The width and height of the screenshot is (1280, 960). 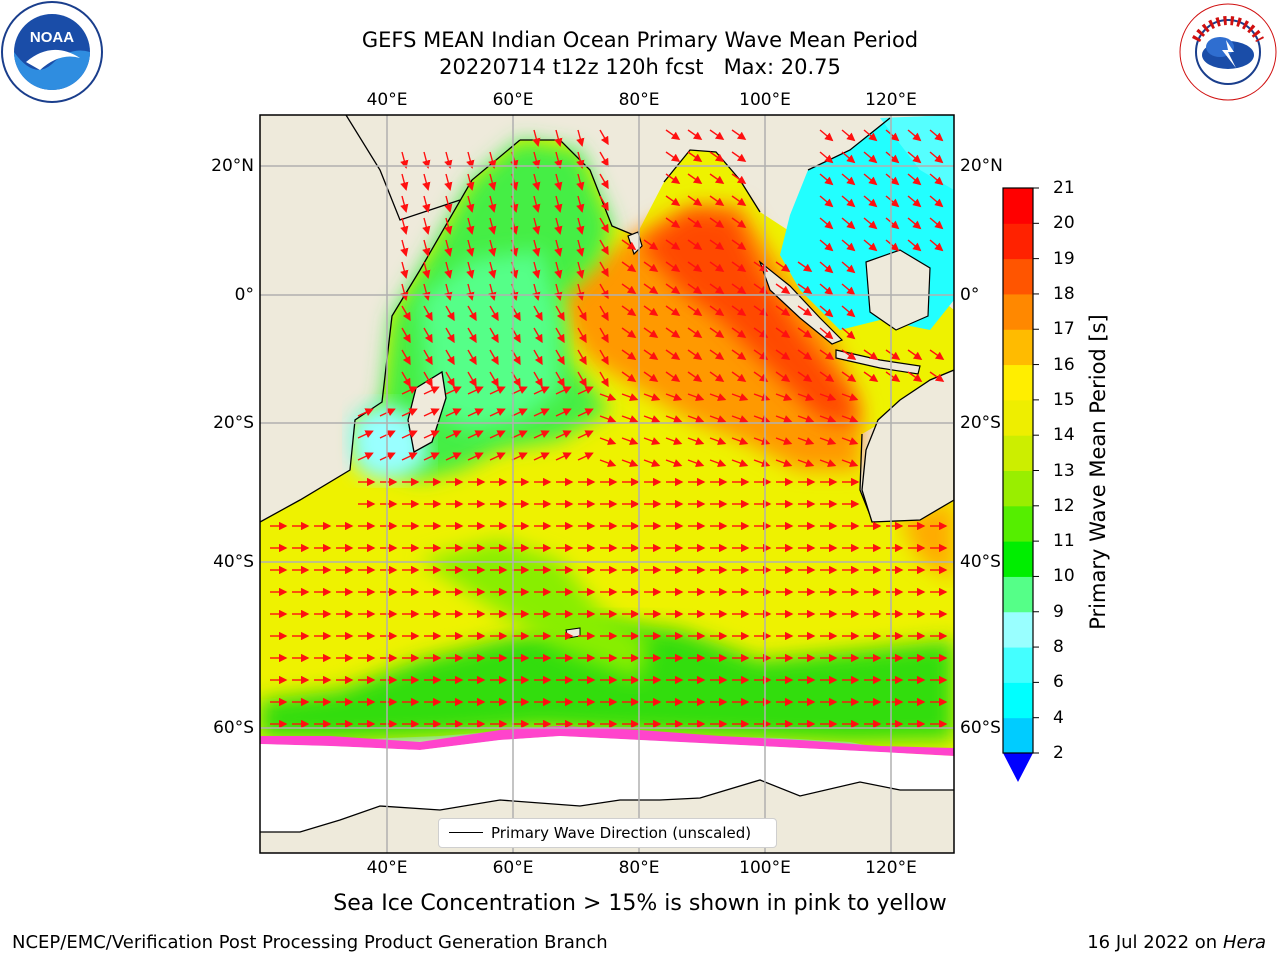 I want to click on lon-tick-bottom-60e: 60°E, so click(x=513, y=868).